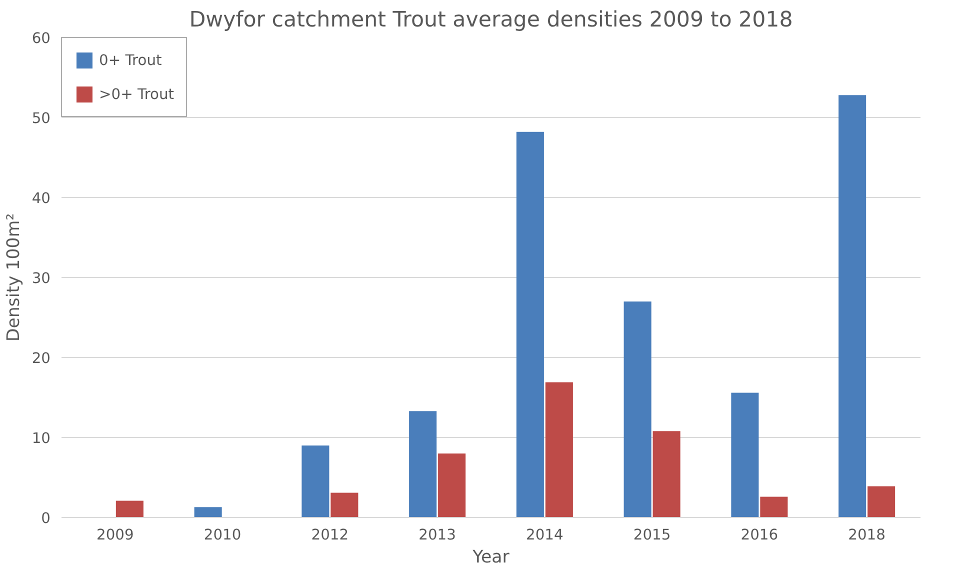  What do you see at coordinates (545, 535) in the screenshot?
I see `x-tick-label: 2014` at bounding box center [545, 535].